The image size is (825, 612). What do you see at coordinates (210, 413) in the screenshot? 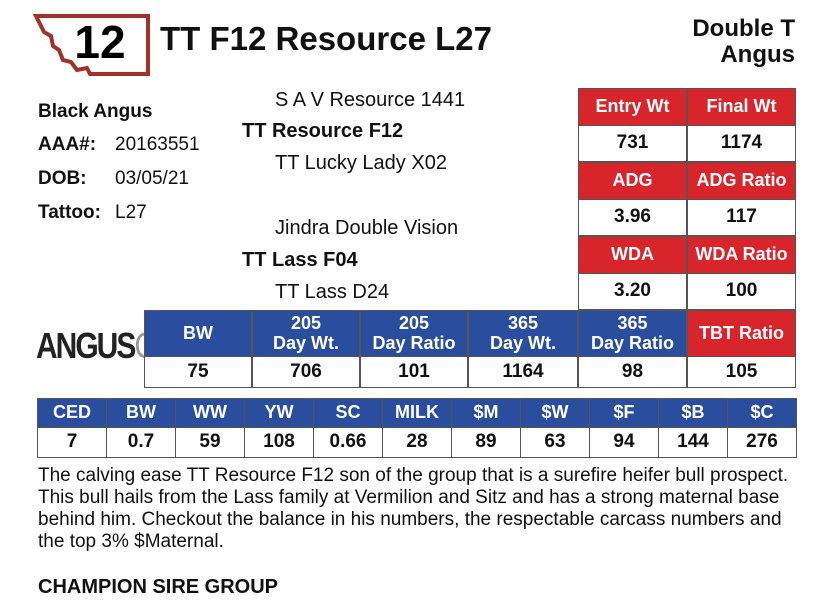
I see `epd-header: WW` at bounding box center [210, 413].